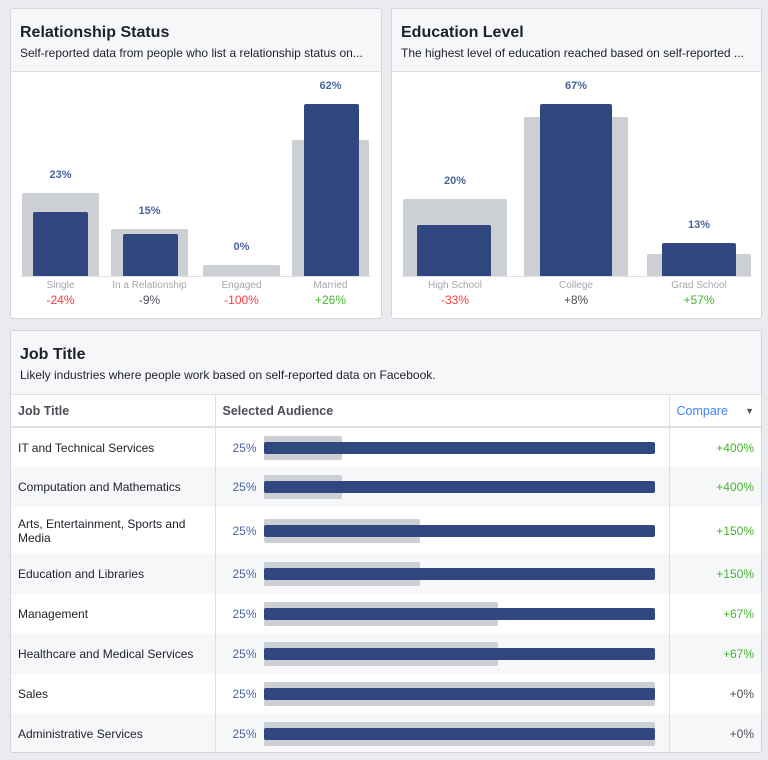  Describe the element at coordinates (113, 447) in the screenshot. I see `job-title-cell: IT and Technical Services` at that location.